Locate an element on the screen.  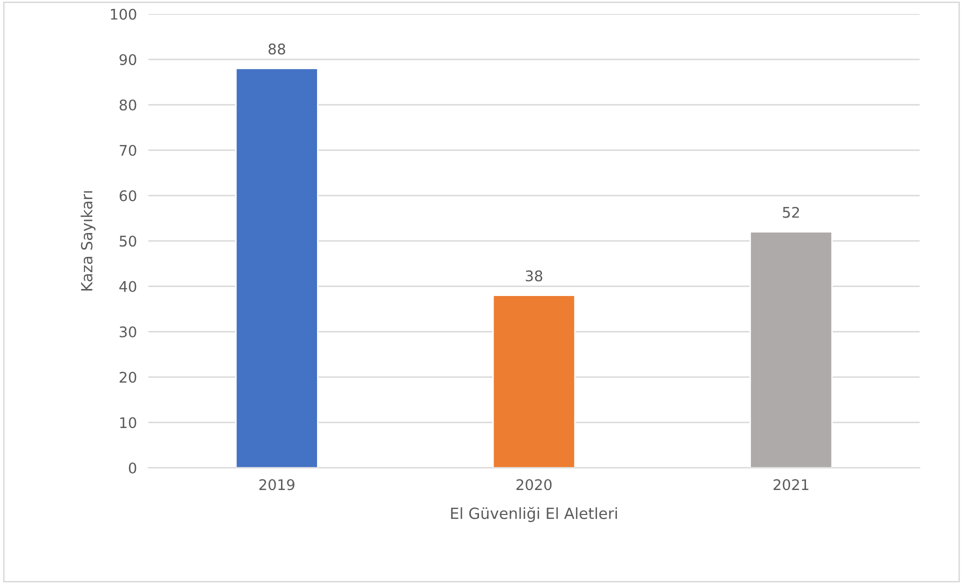
y-tick-label: 90 is located at coordinates (128, 60).